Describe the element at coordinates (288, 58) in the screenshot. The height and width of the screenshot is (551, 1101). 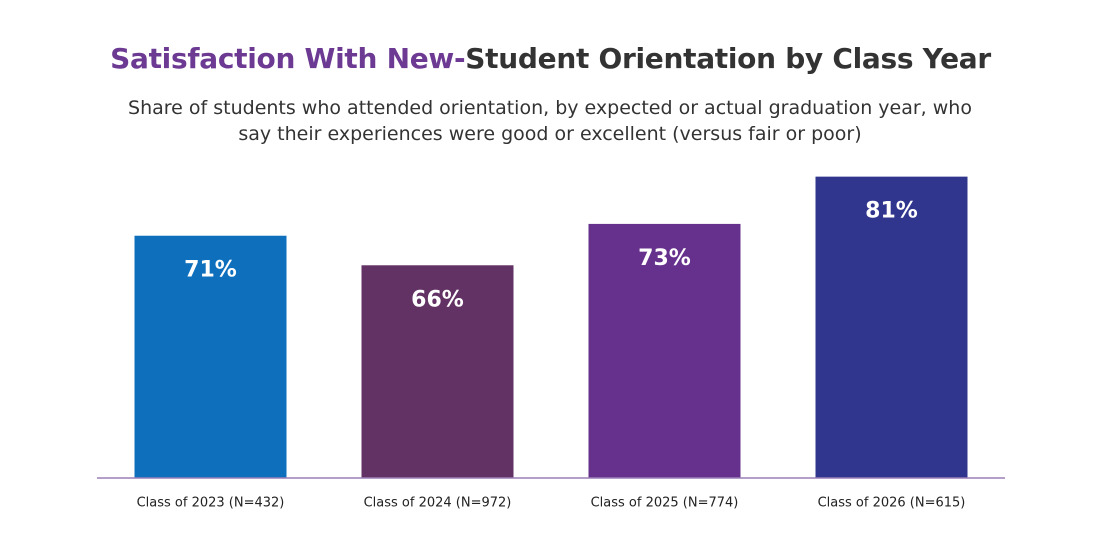
I see `title-part: Satisfaction With New-` at that location.